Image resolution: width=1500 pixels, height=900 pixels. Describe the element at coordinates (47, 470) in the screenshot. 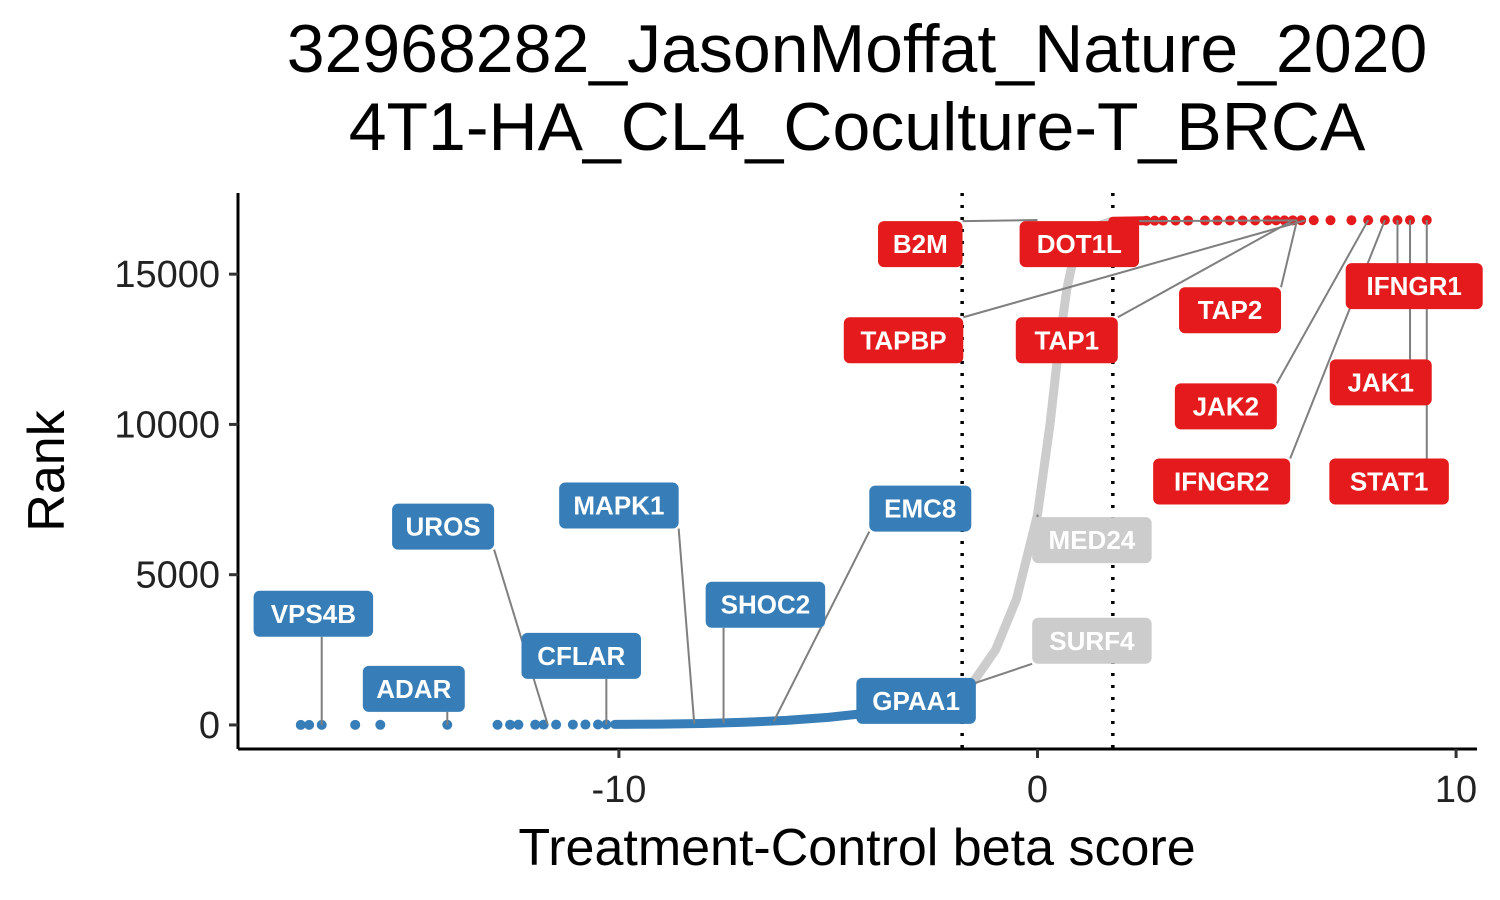

I see `y-axis-title: Rank` at that location.